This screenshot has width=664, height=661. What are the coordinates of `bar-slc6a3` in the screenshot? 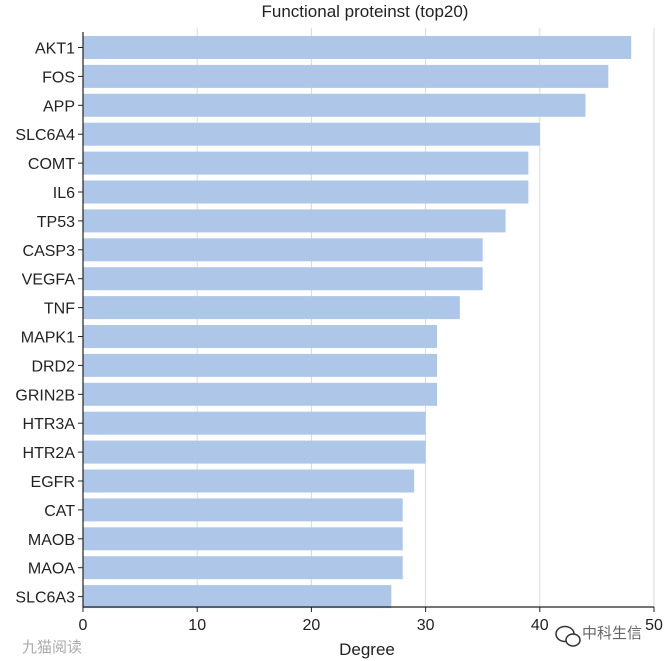 It's located at (237, 597).